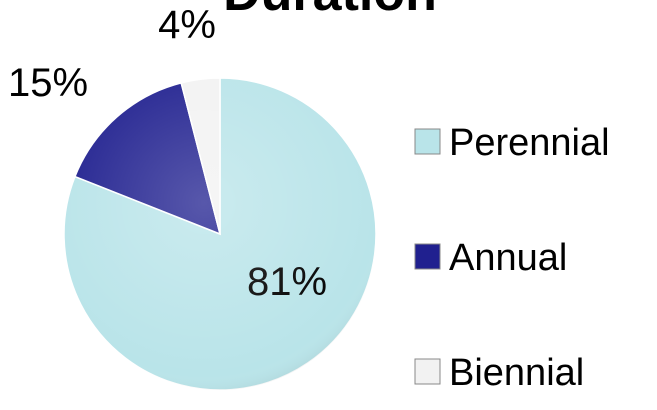 The height and width of the screenshot is (410, 657). I want to click on chart-title: Duration, so click(330, 11).